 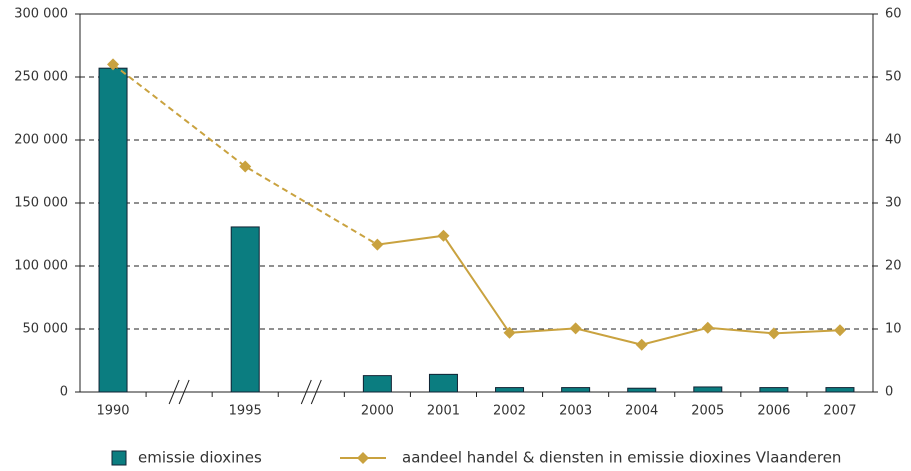 I want to click on y-tick-label: 50 000, so click(x=46, y=329).